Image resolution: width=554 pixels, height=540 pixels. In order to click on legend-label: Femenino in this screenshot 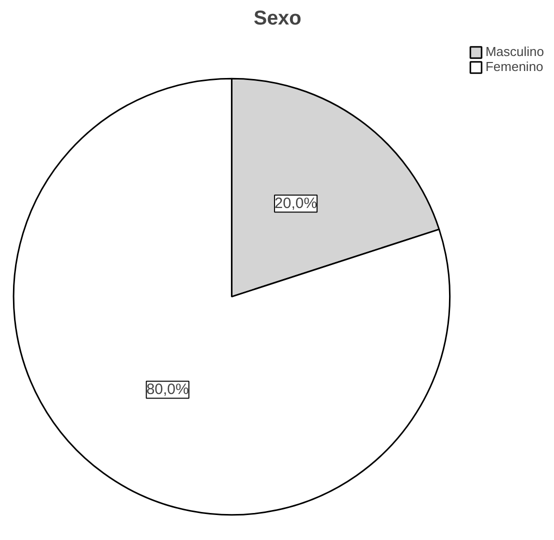, I will do `click(514, 66)`.